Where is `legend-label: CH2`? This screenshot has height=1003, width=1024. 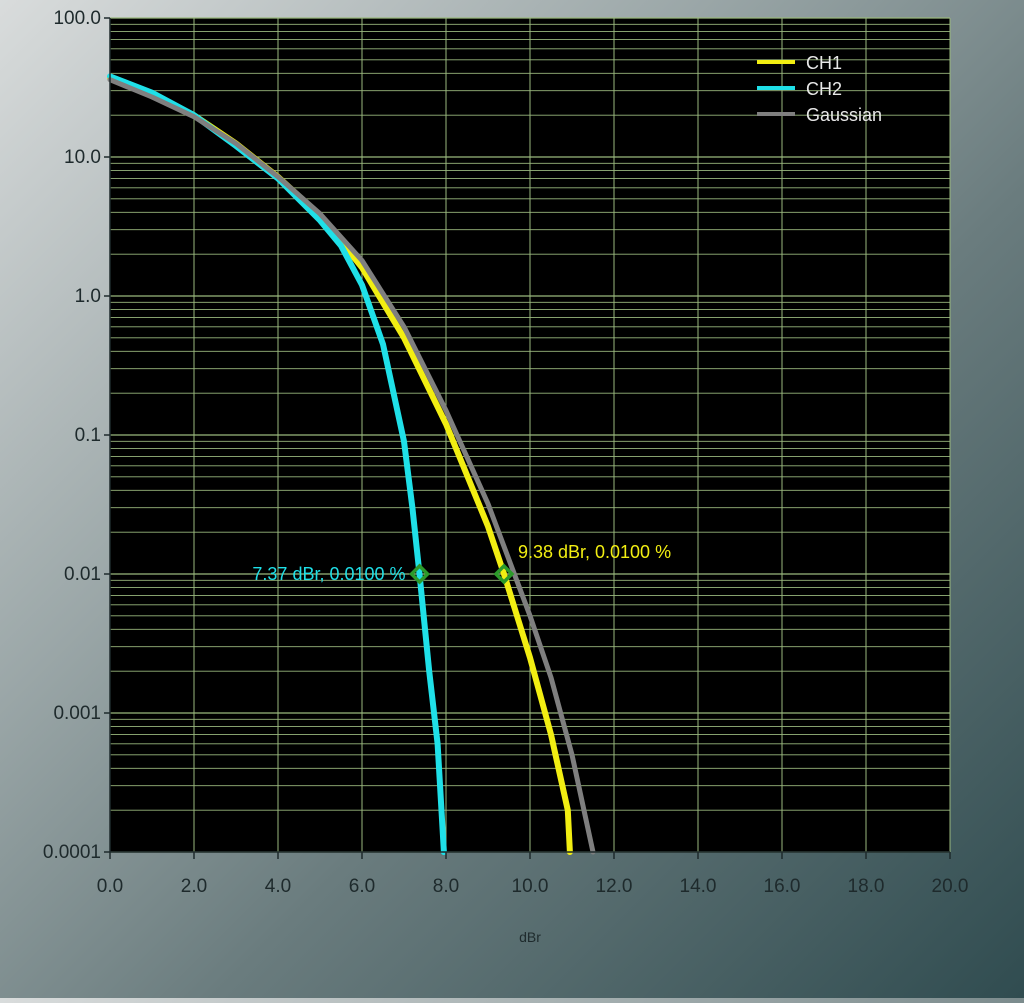
legend-label: CH2 is located at coordinates (824, 89).